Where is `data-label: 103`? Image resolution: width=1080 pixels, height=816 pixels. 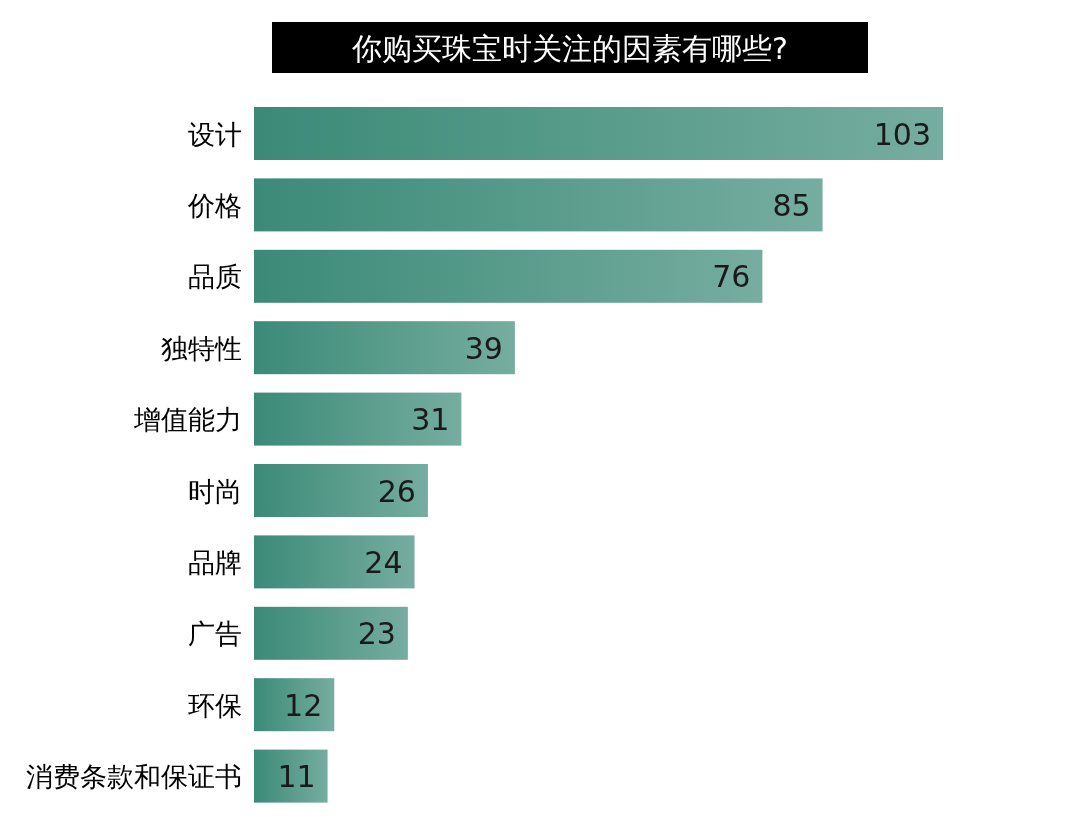
data-label: 103 is located at coordinates (902, 134).